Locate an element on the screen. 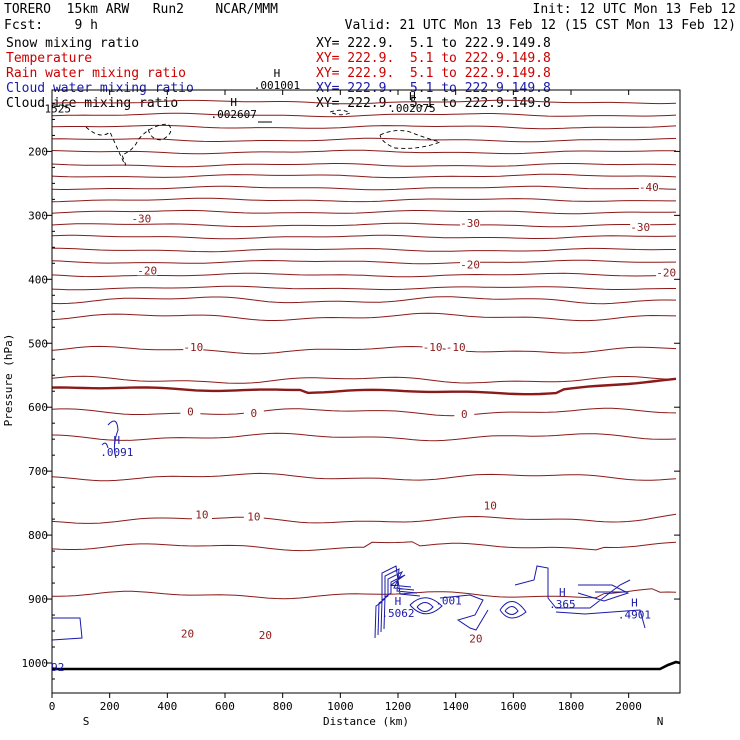 This screenshot has height=740, width=740. legend-label: Cloud ice mixing ratio is located at coordinates (92, 103).